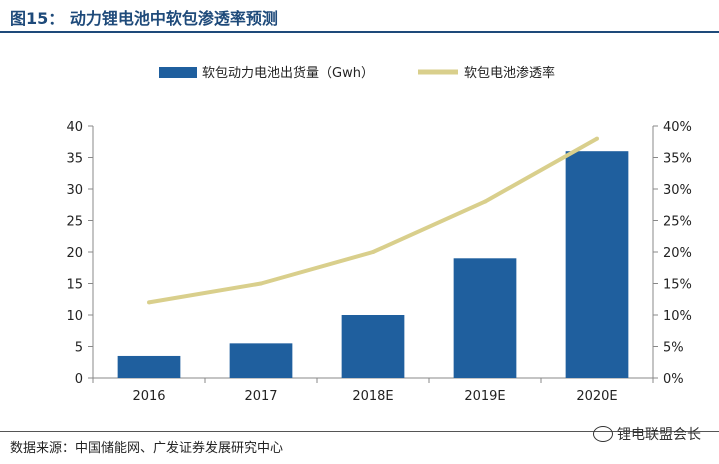 Image resolution: width=719 pixels, height=464 pixels. What do you see at coordinates (178, 72) in the screenshot?
I see `legend-swatch-bar` at bounding box center [178, 72].